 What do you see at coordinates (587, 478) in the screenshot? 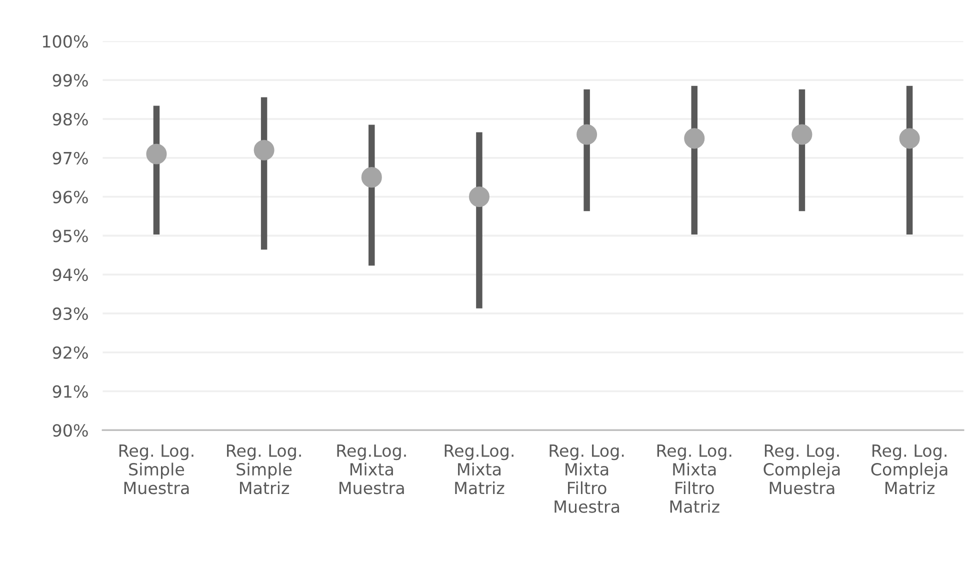
I see `x-tick-label: Reg. Log. Mixta Filtro Muestra` at bounding box center [587, 478].